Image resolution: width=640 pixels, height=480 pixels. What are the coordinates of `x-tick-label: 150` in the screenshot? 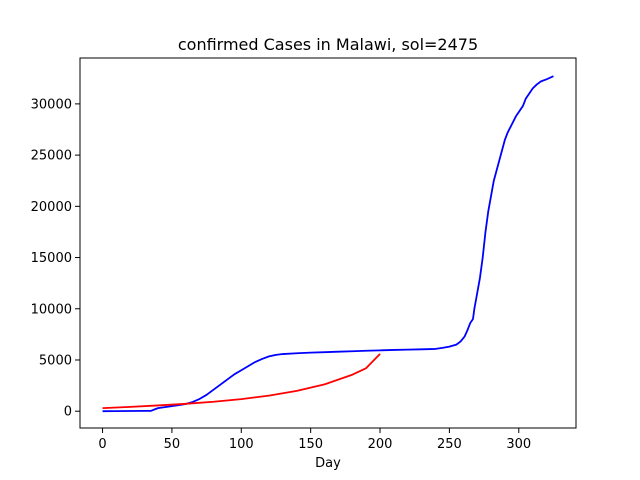 It's located at (310, 444).